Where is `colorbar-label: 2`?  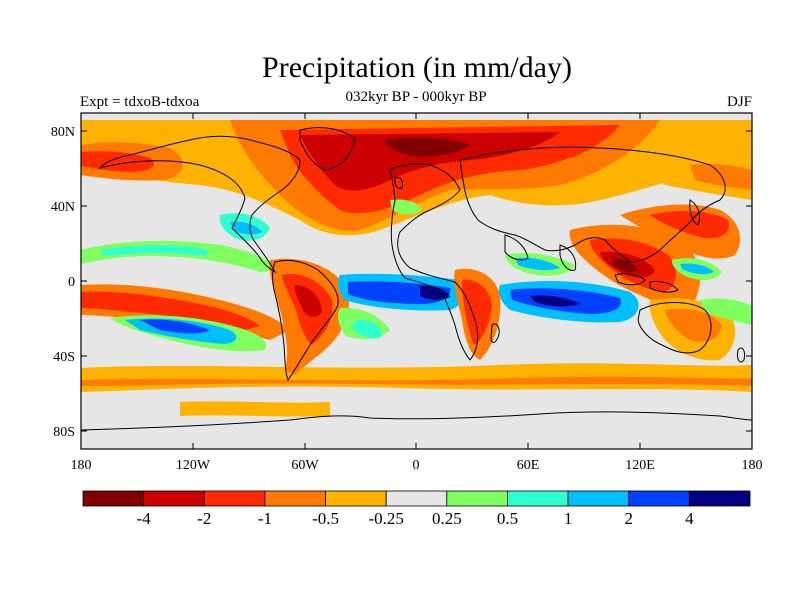 colorbar-label: 2 is located at coordinates (628, 518).